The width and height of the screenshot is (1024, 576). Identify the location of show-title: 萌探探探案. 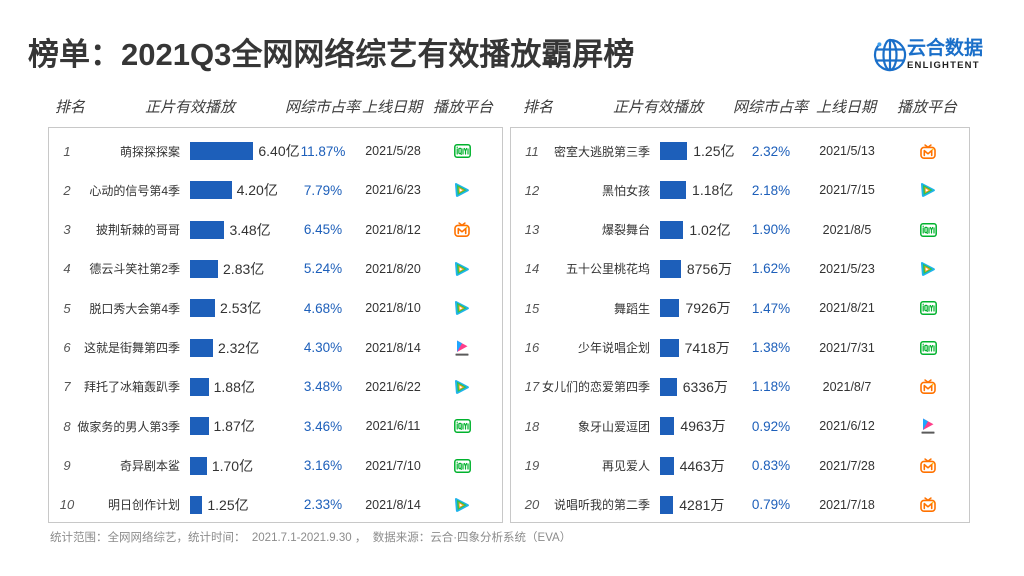
(149, 151).